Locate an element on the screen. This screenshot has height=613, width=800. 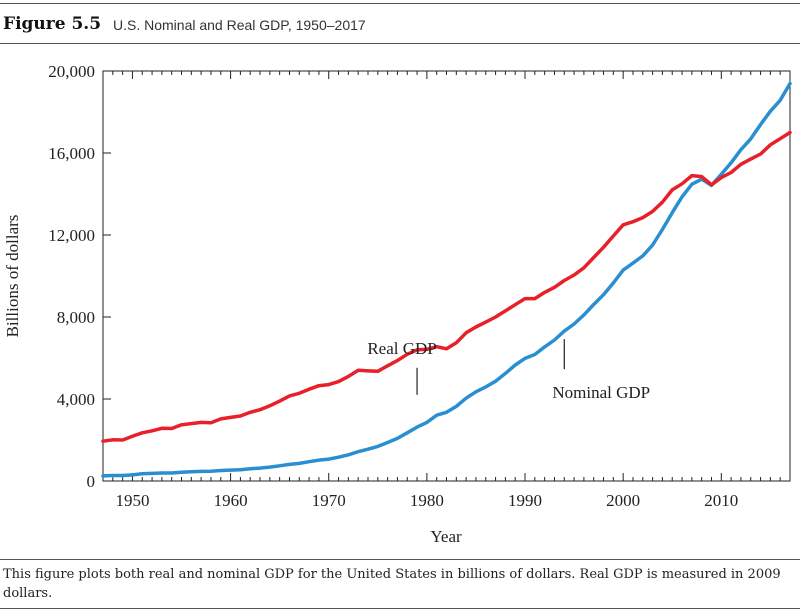
y-tick-label: 8,000 is located at coordinates (76, 317).